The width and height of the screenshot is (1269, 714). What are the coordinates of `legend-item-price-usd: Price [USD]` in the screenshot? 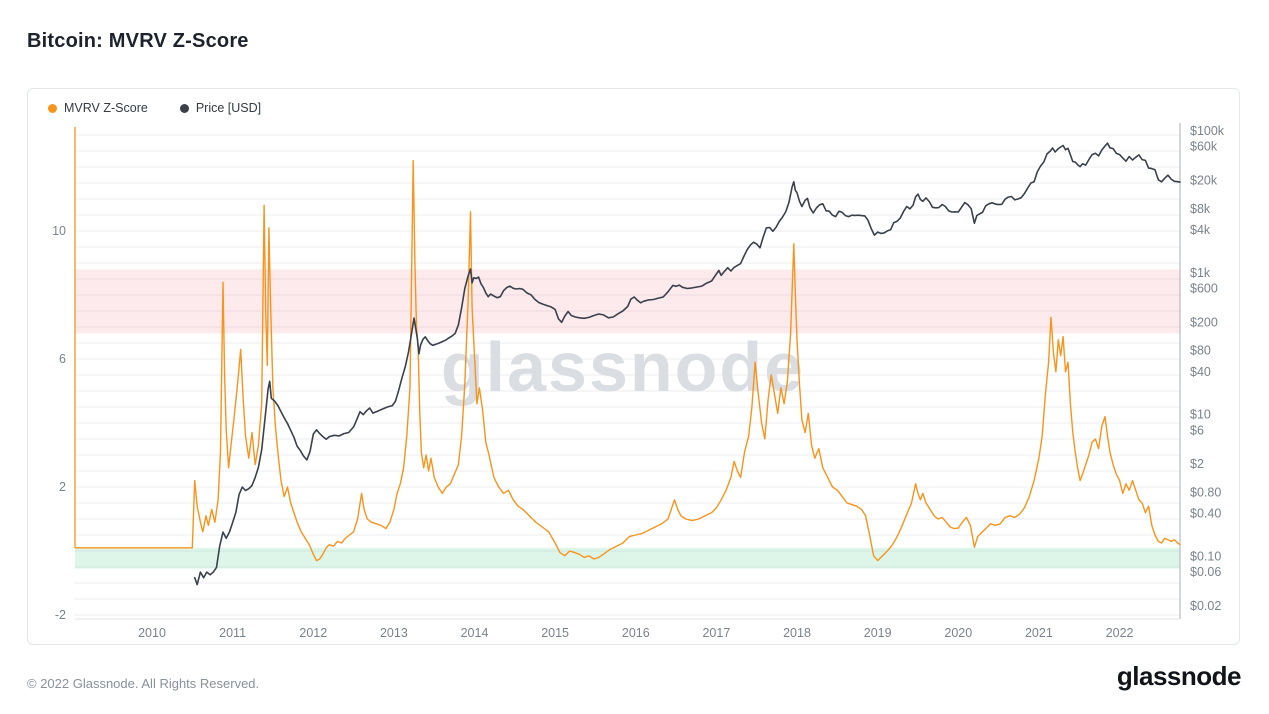 It's located at (220, 108).